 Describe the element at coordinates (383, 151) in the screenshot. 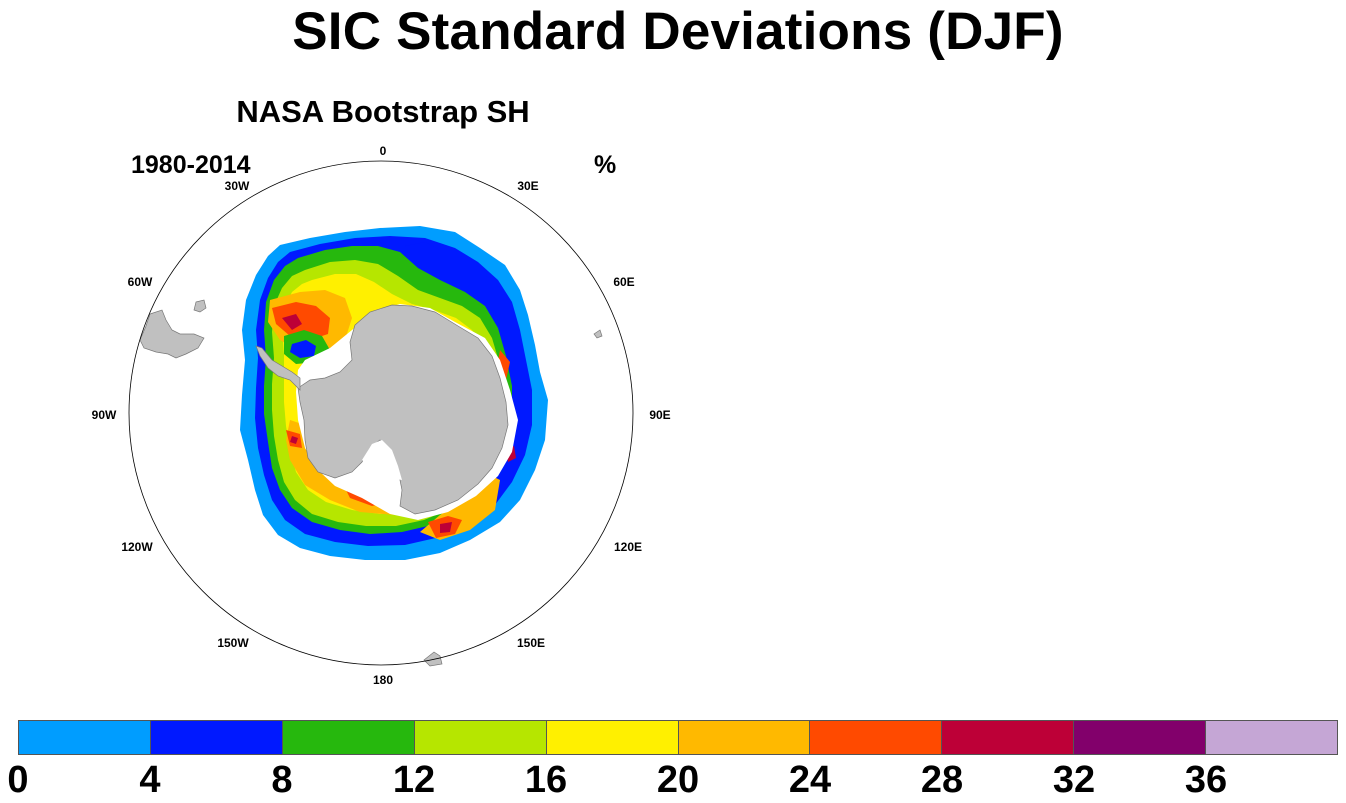

I see `lon-label-0: 0` at that location.